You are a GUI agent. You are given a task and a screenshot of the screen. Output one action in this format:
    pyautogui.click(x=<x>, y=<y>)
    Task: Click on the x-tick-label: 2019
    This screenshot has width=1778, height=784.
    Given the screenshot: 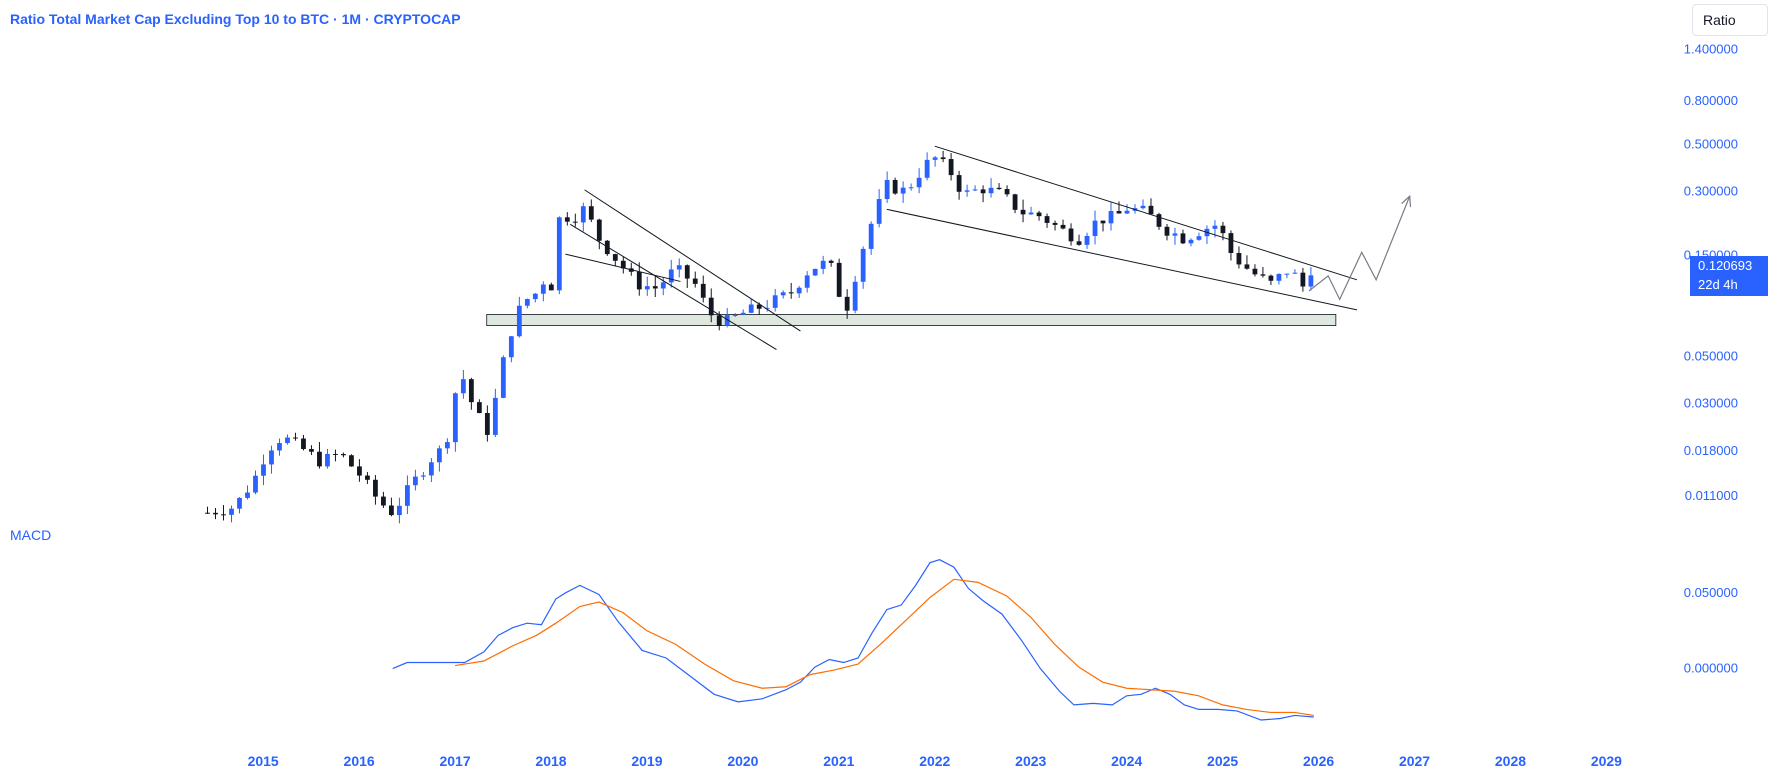 What is the action you would take?
    pyautogui.click(x=646, y=761)
    